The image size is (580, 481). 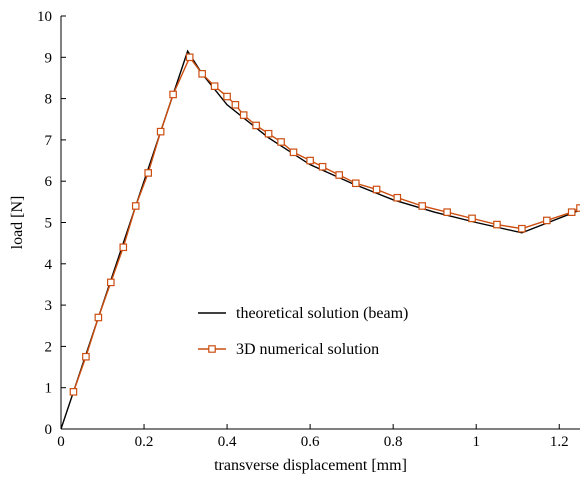 What do you see at coordinates (144, 442) in the screenshot?
I see `x-tick-label: 0.2` at bounding box center [144, 442].